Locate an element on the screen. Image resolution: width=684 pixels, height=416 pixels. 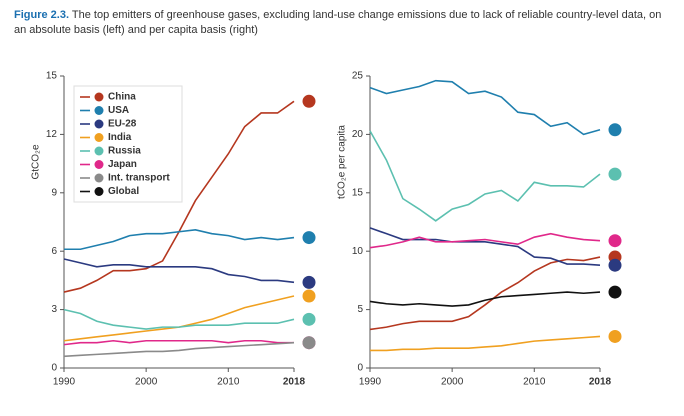
legend-label: EU-28 is located at coordinates (122, 124).